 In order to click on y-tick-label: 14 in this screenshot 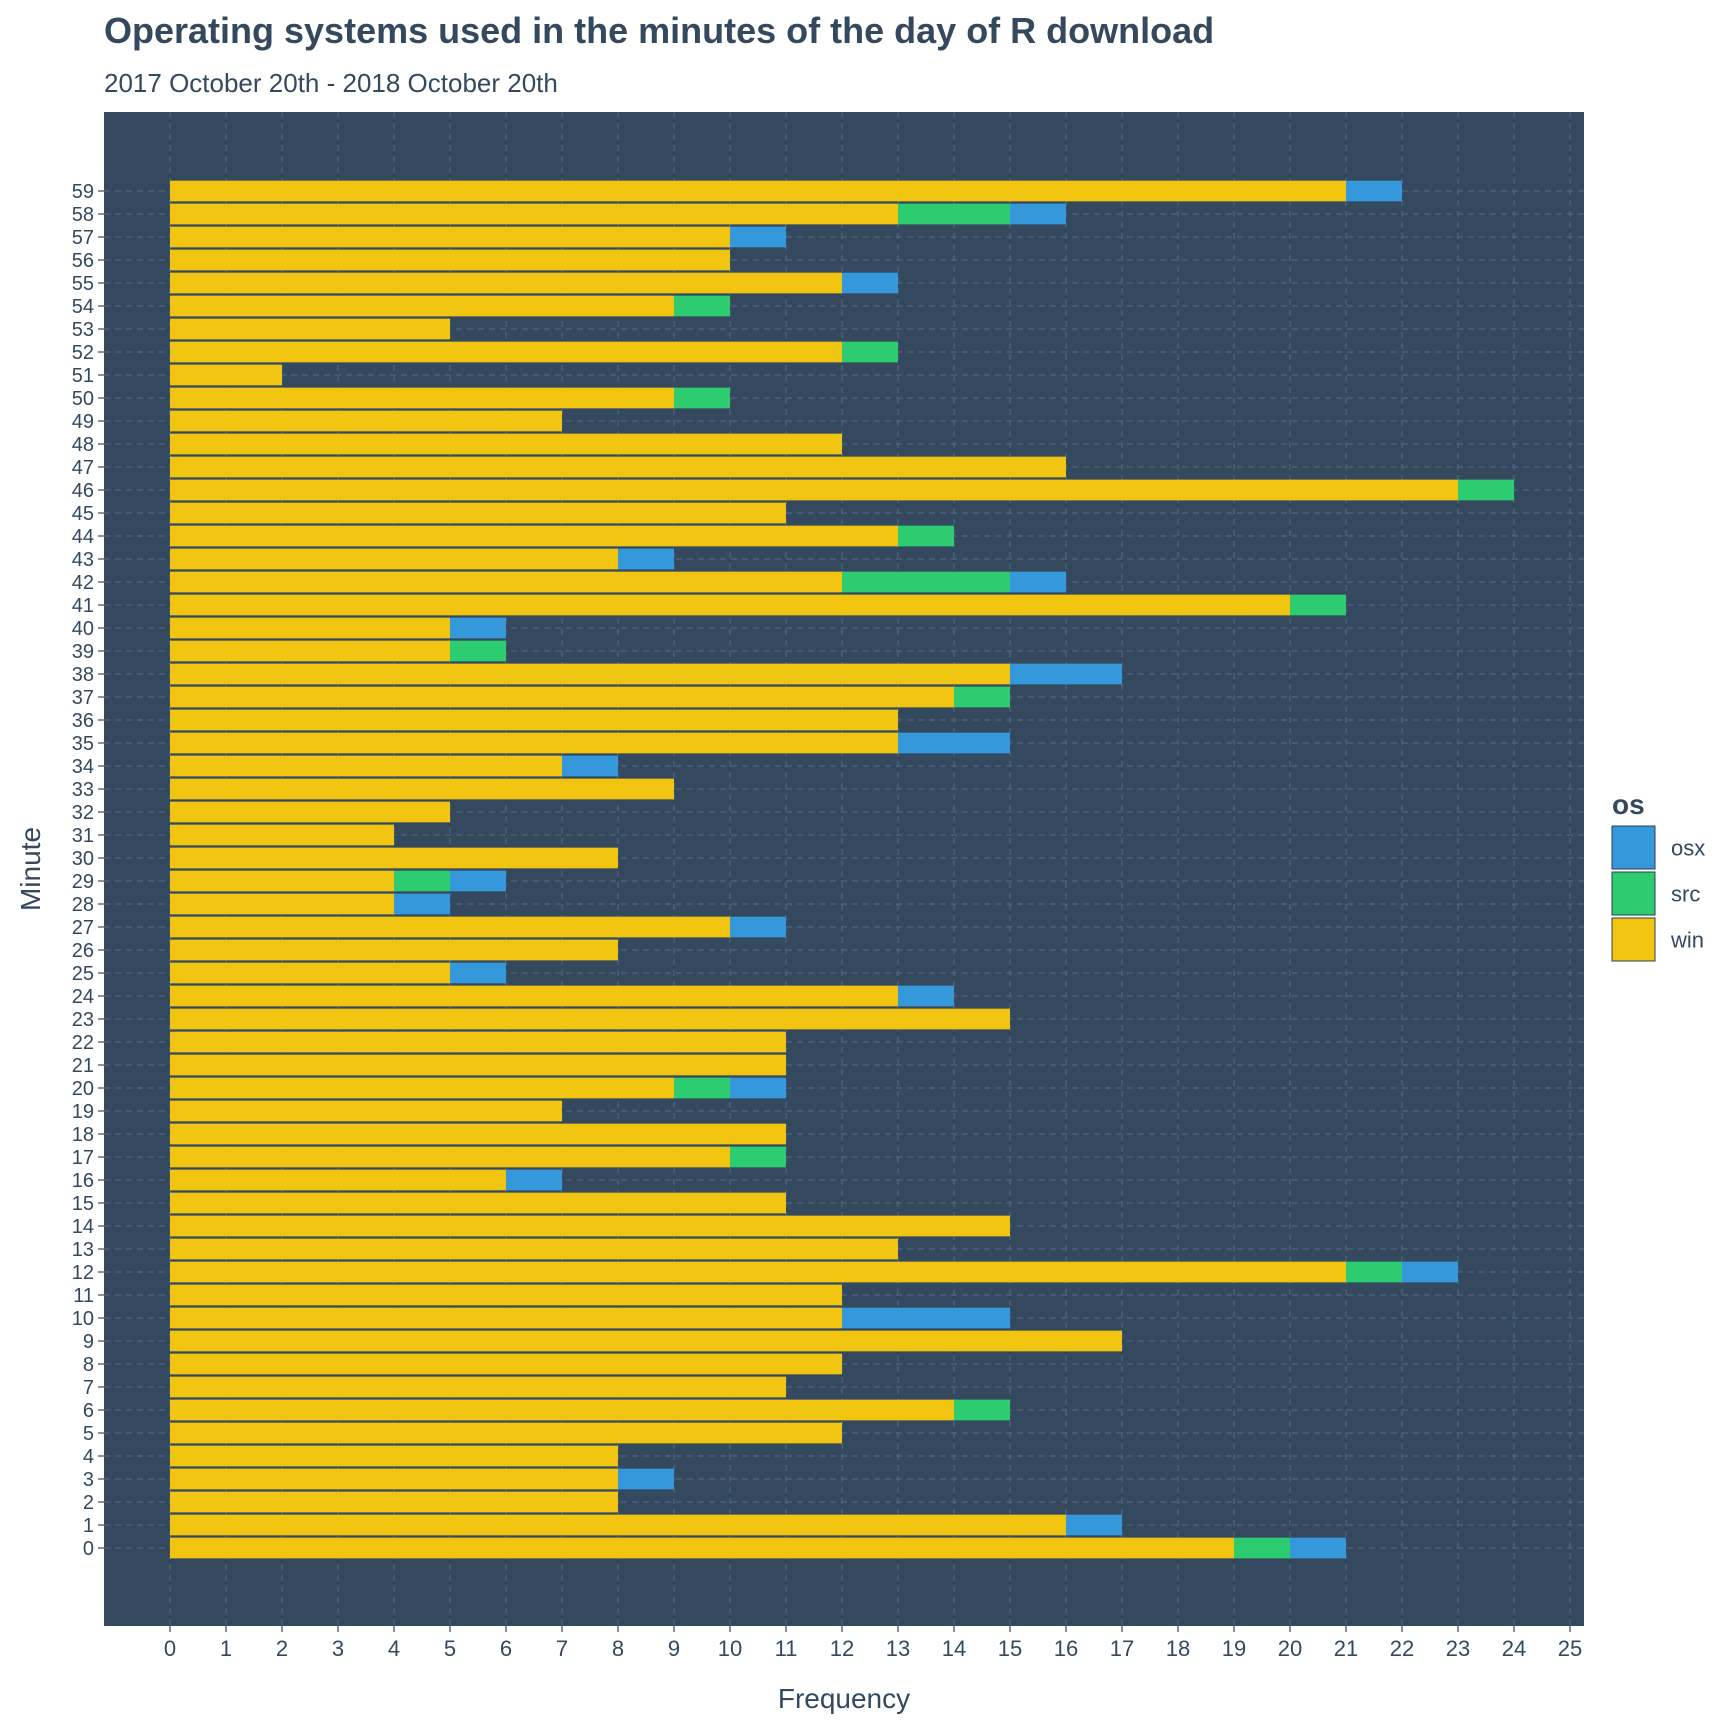, I will do `click(83, 1227)`.